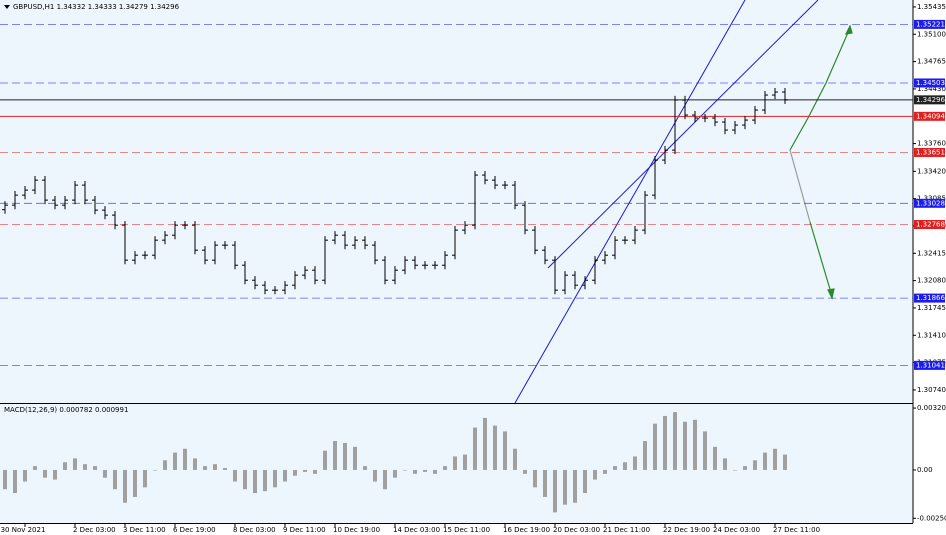  Describe the element at coordinates (931, 144) in the screenshot. I see `y-tick-label: 1.33760` at that location.